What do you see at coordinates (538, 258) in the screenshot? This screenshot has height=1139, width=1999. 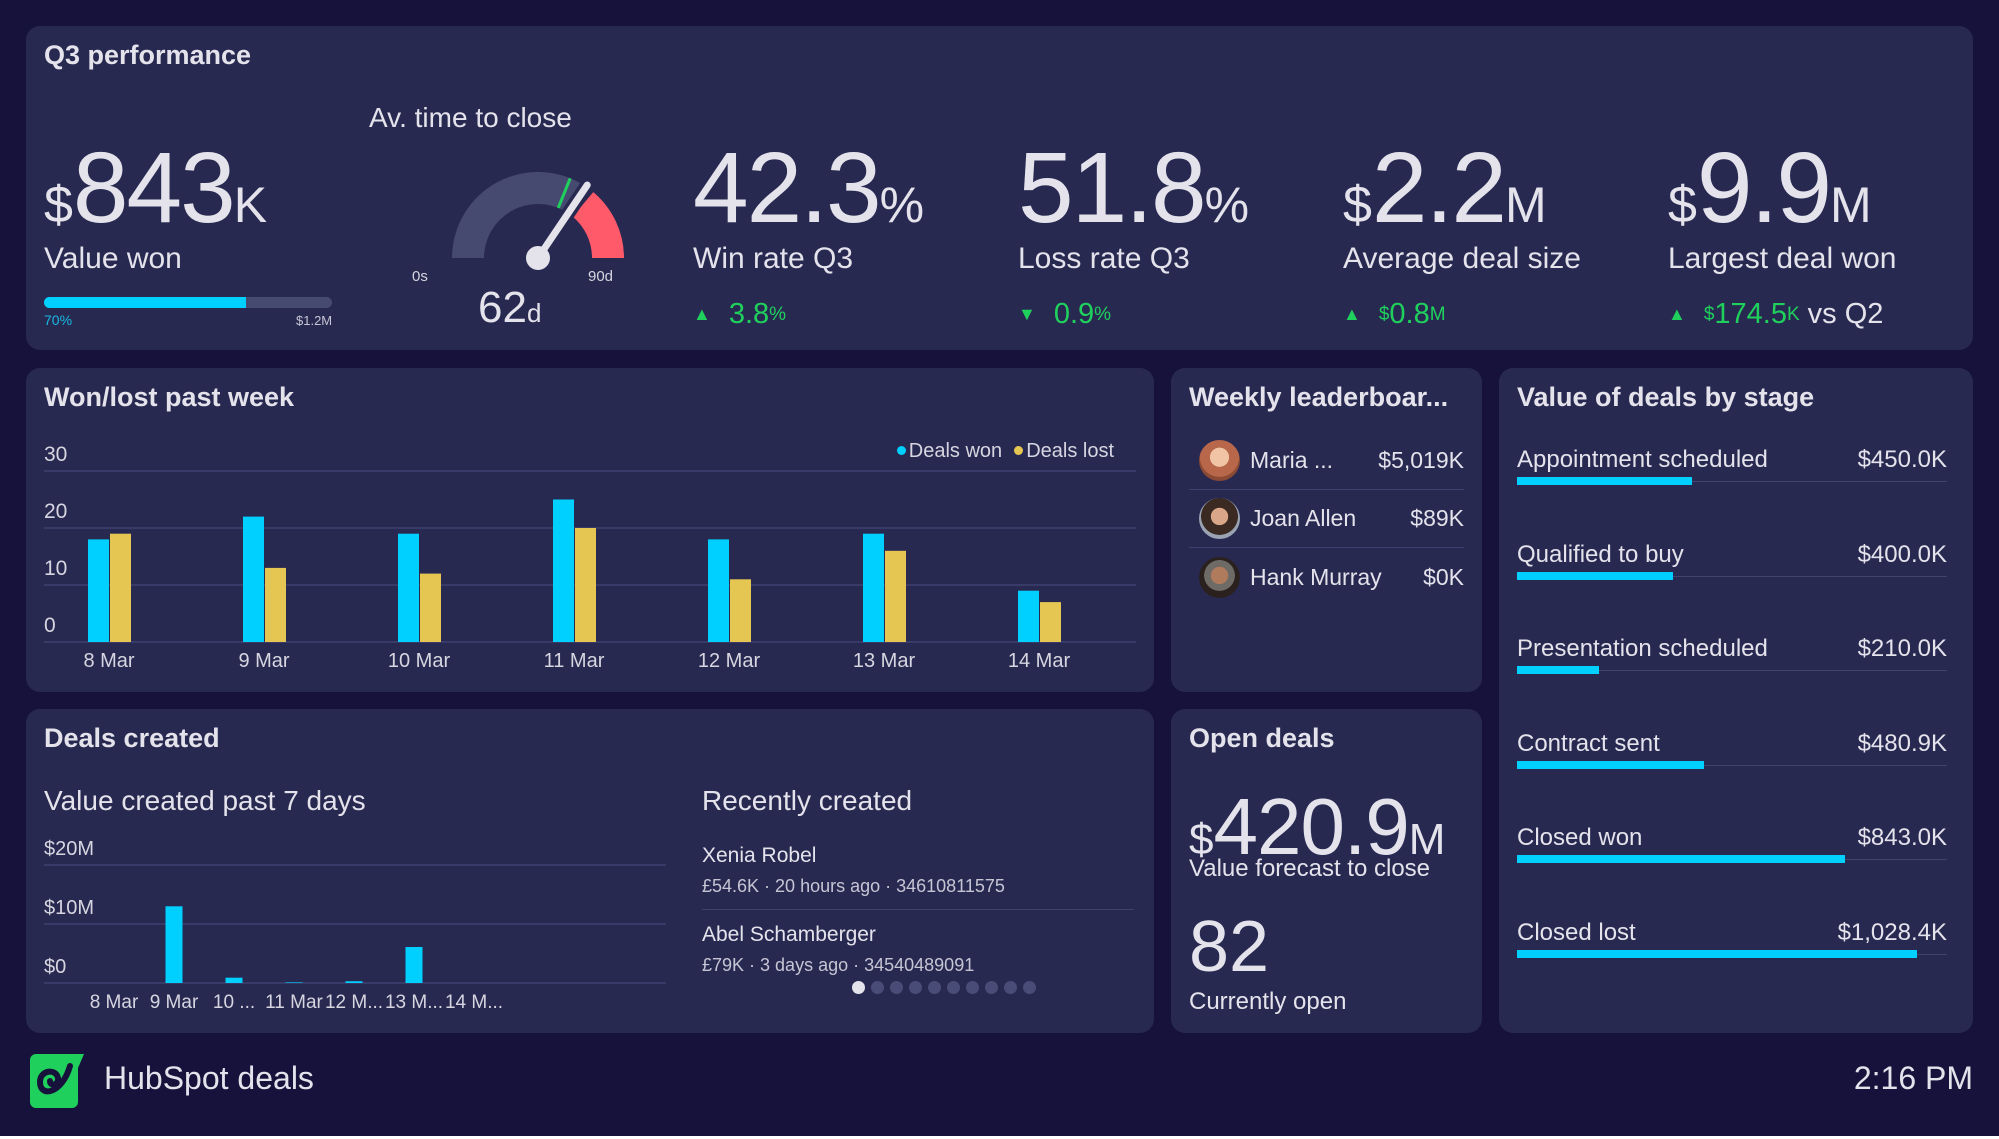 I see `gauge-hub` at bounding box center [538, 258].